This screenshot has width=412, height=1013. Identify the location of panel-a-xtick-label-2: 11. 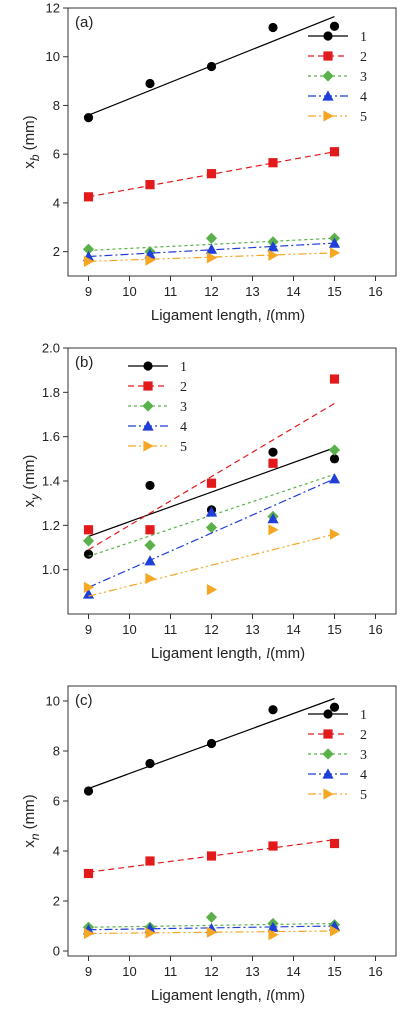
(171, 291).